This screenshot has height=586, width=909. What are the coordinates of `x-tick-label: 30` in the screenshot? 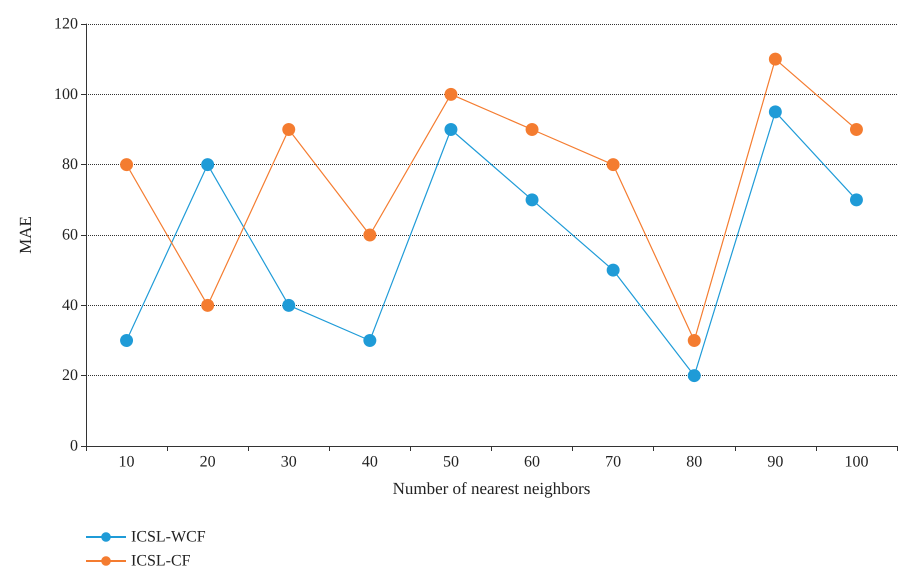 It's located at (288, 462).